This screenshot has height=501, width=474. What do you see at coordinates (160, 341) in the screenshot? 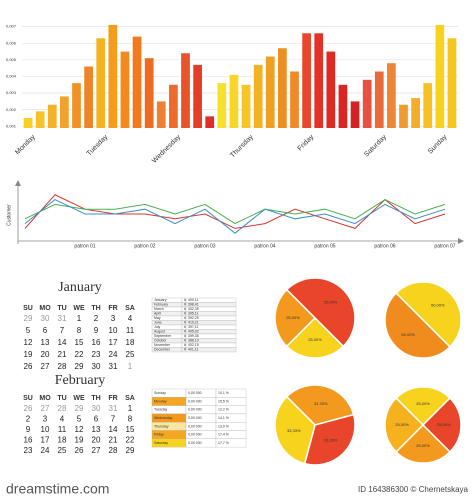
I see `table-text: October` at bounding box center [160, 341].